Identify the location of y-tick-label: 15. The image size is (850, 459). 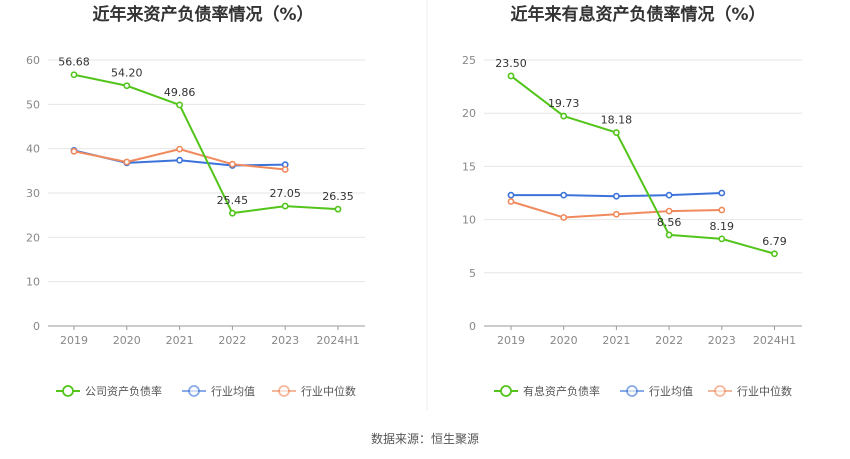
(469, 166).